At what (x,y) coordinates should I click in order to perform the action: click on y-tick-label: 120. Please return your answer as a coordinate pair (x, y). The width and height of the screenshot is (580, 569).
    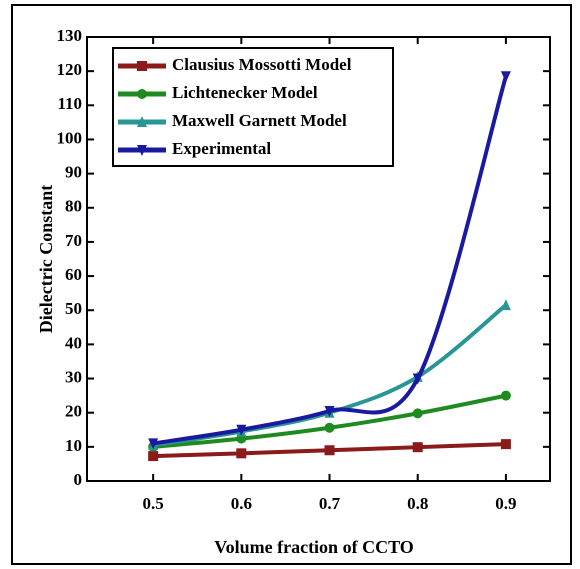
    Looking at the image, I should click on (70, 69).